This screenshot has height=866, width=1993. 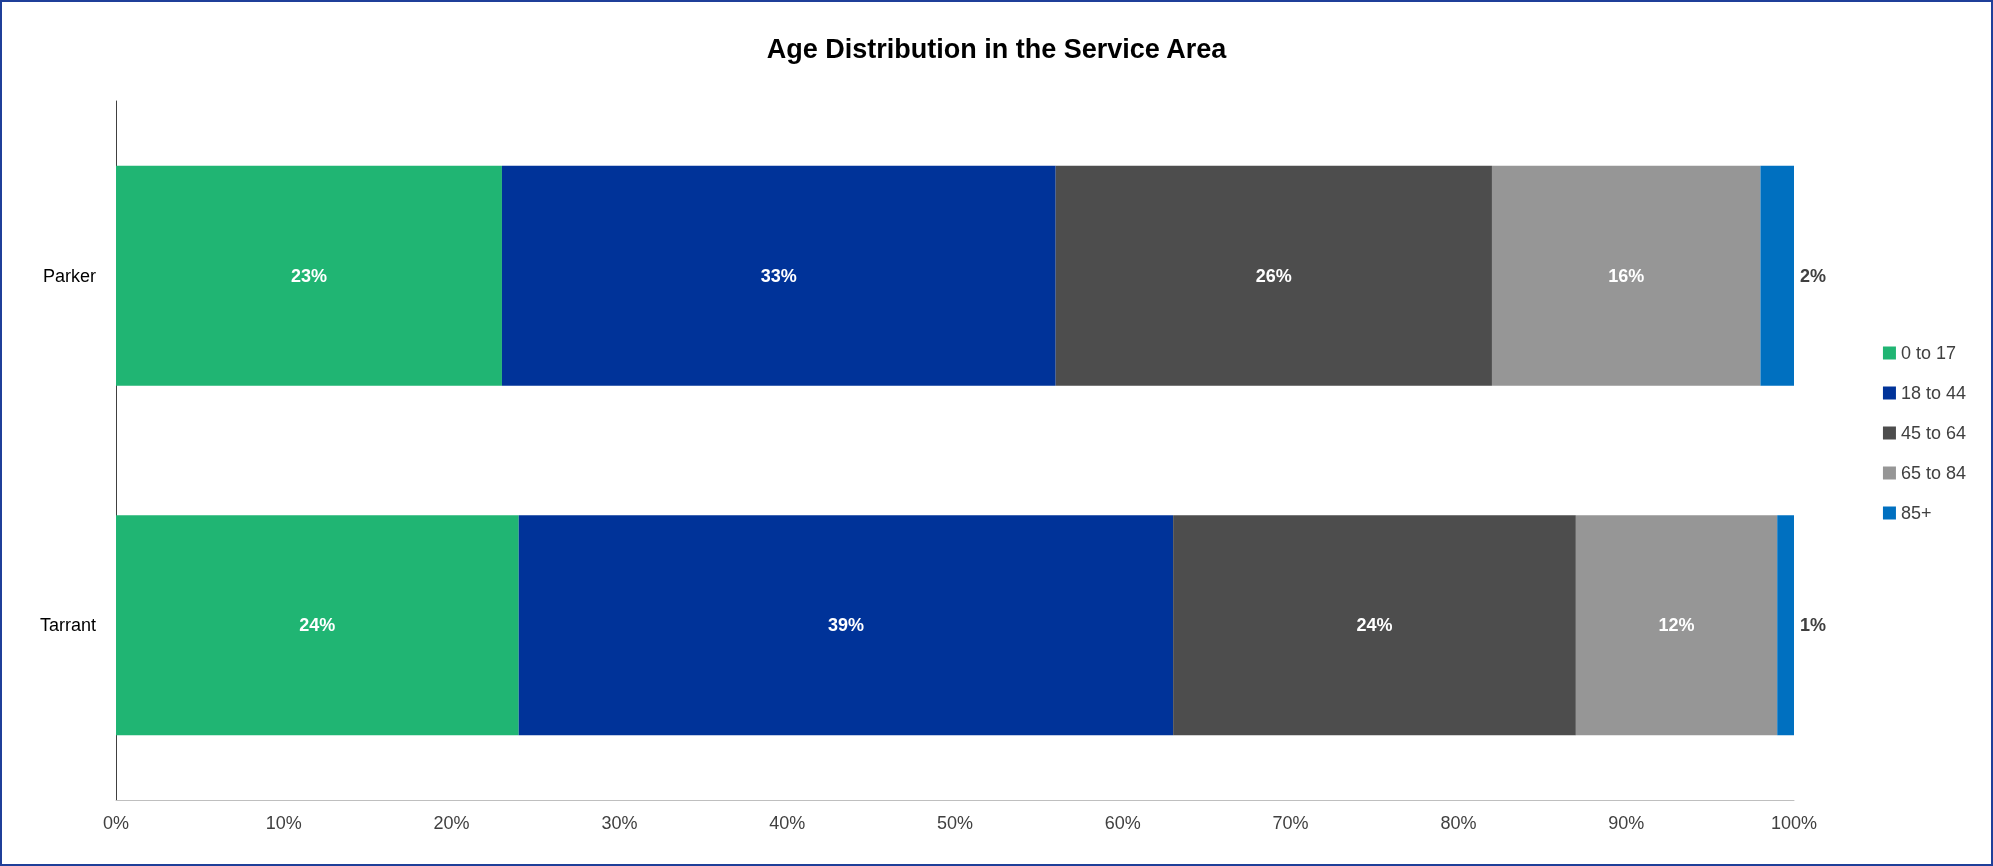 I want to click on data-label: 39%, so click(x=845, y=625).